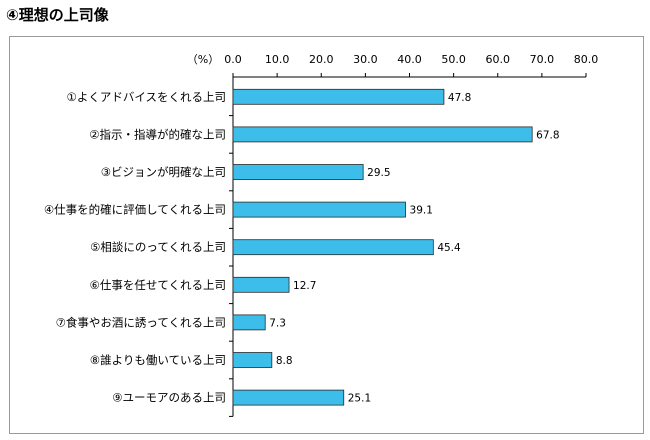 This screenshot has width=650, height=440. What do you see at coordinates (158, 285) in the screenshot?
I see `category-label: ⑥仕事を任せてくれる上司` at bounding box center [158, 285].